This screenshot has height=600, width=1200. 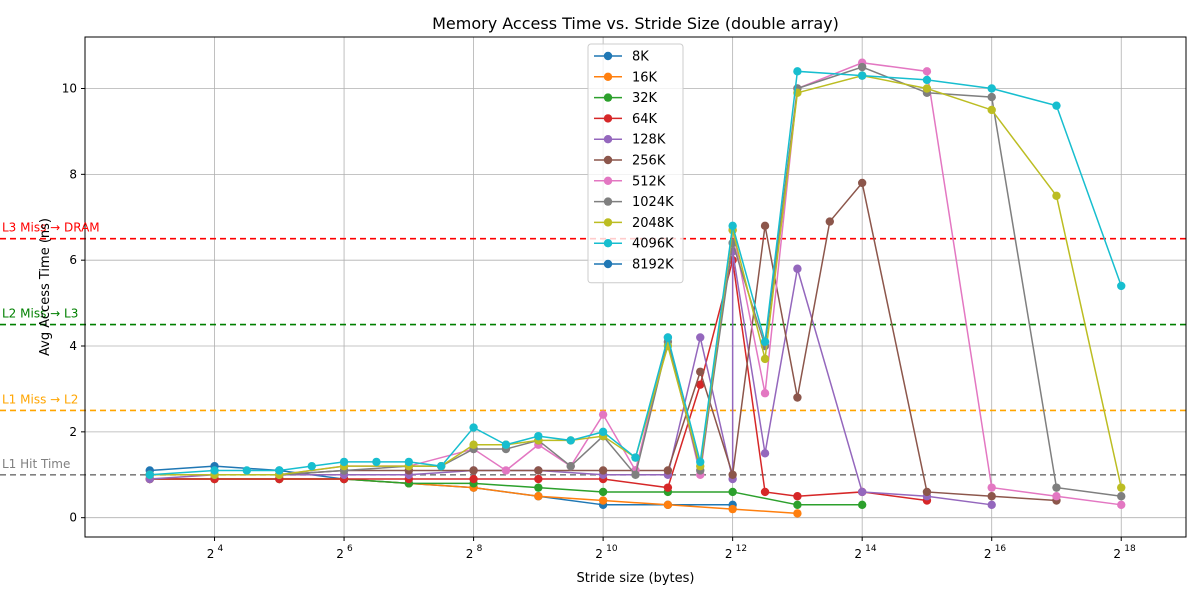 I want to click on legend-item-256K: 256K, so click(x=630, y=161).